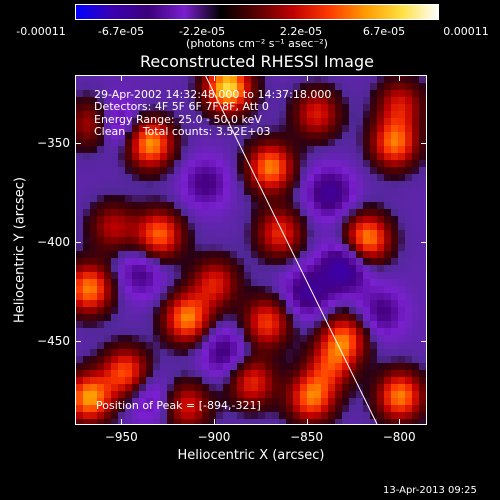  Describe the element at coordinates (213, 94) in the screenshot. I see `info-time-range: 29-Apr-2002 14:32:48.000 to 14:37:18.000` at that location.